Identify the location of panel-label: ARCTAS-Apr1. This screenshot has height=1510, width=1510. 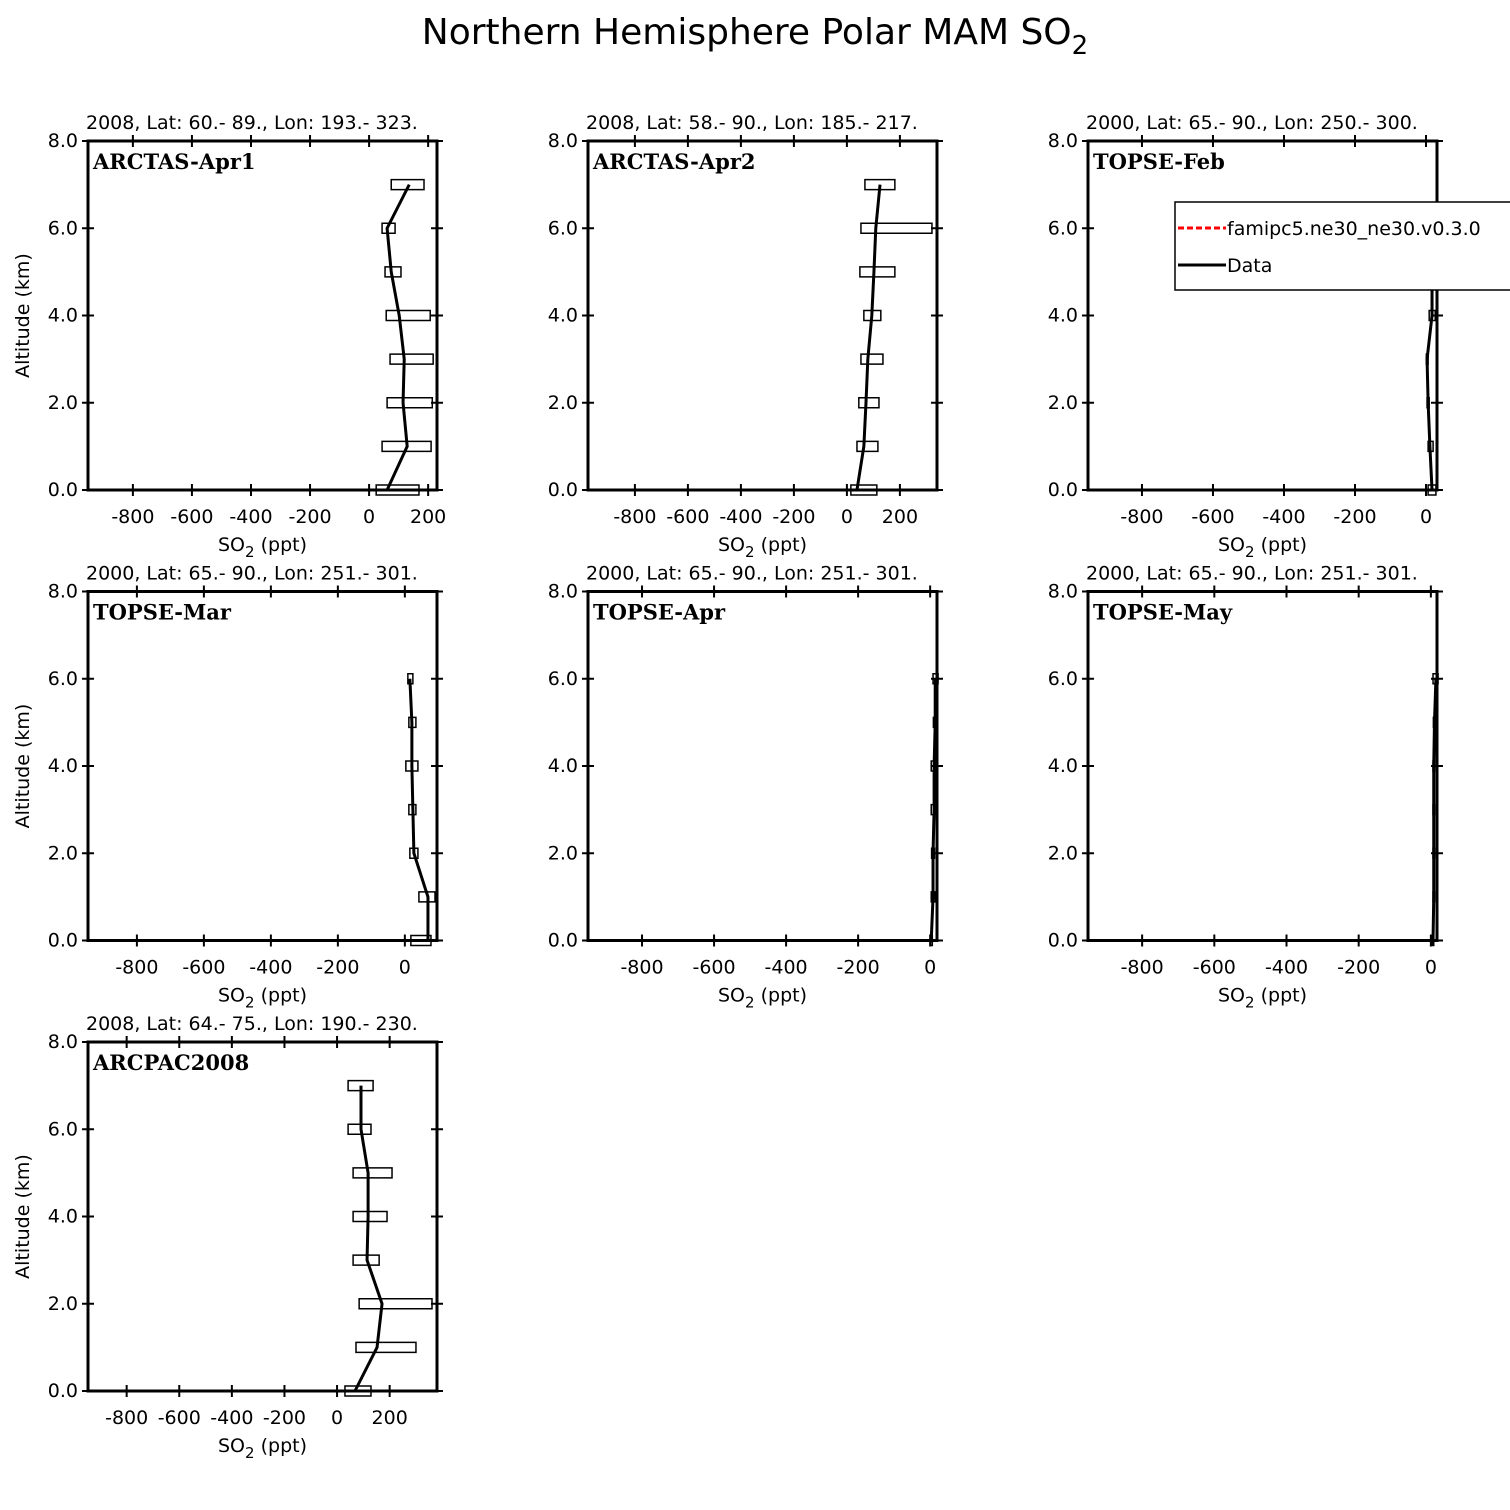
(174, 161).